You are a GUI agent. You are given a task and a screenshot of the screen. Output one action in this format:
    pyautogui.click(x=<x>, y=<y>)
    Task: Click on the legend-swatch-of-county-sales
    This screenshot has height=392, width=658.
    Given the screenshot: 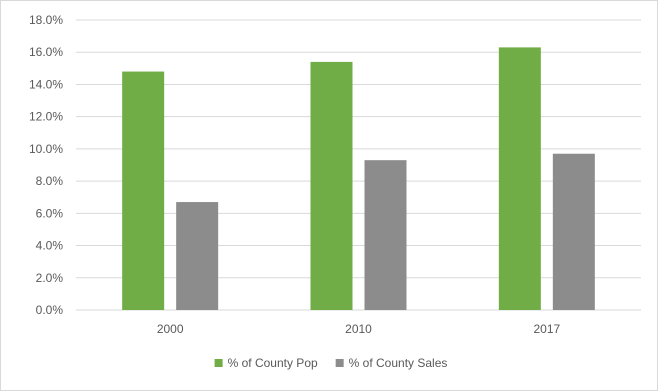 What is the action you would take?
    pyautogui.click(x=339, y=363)
    